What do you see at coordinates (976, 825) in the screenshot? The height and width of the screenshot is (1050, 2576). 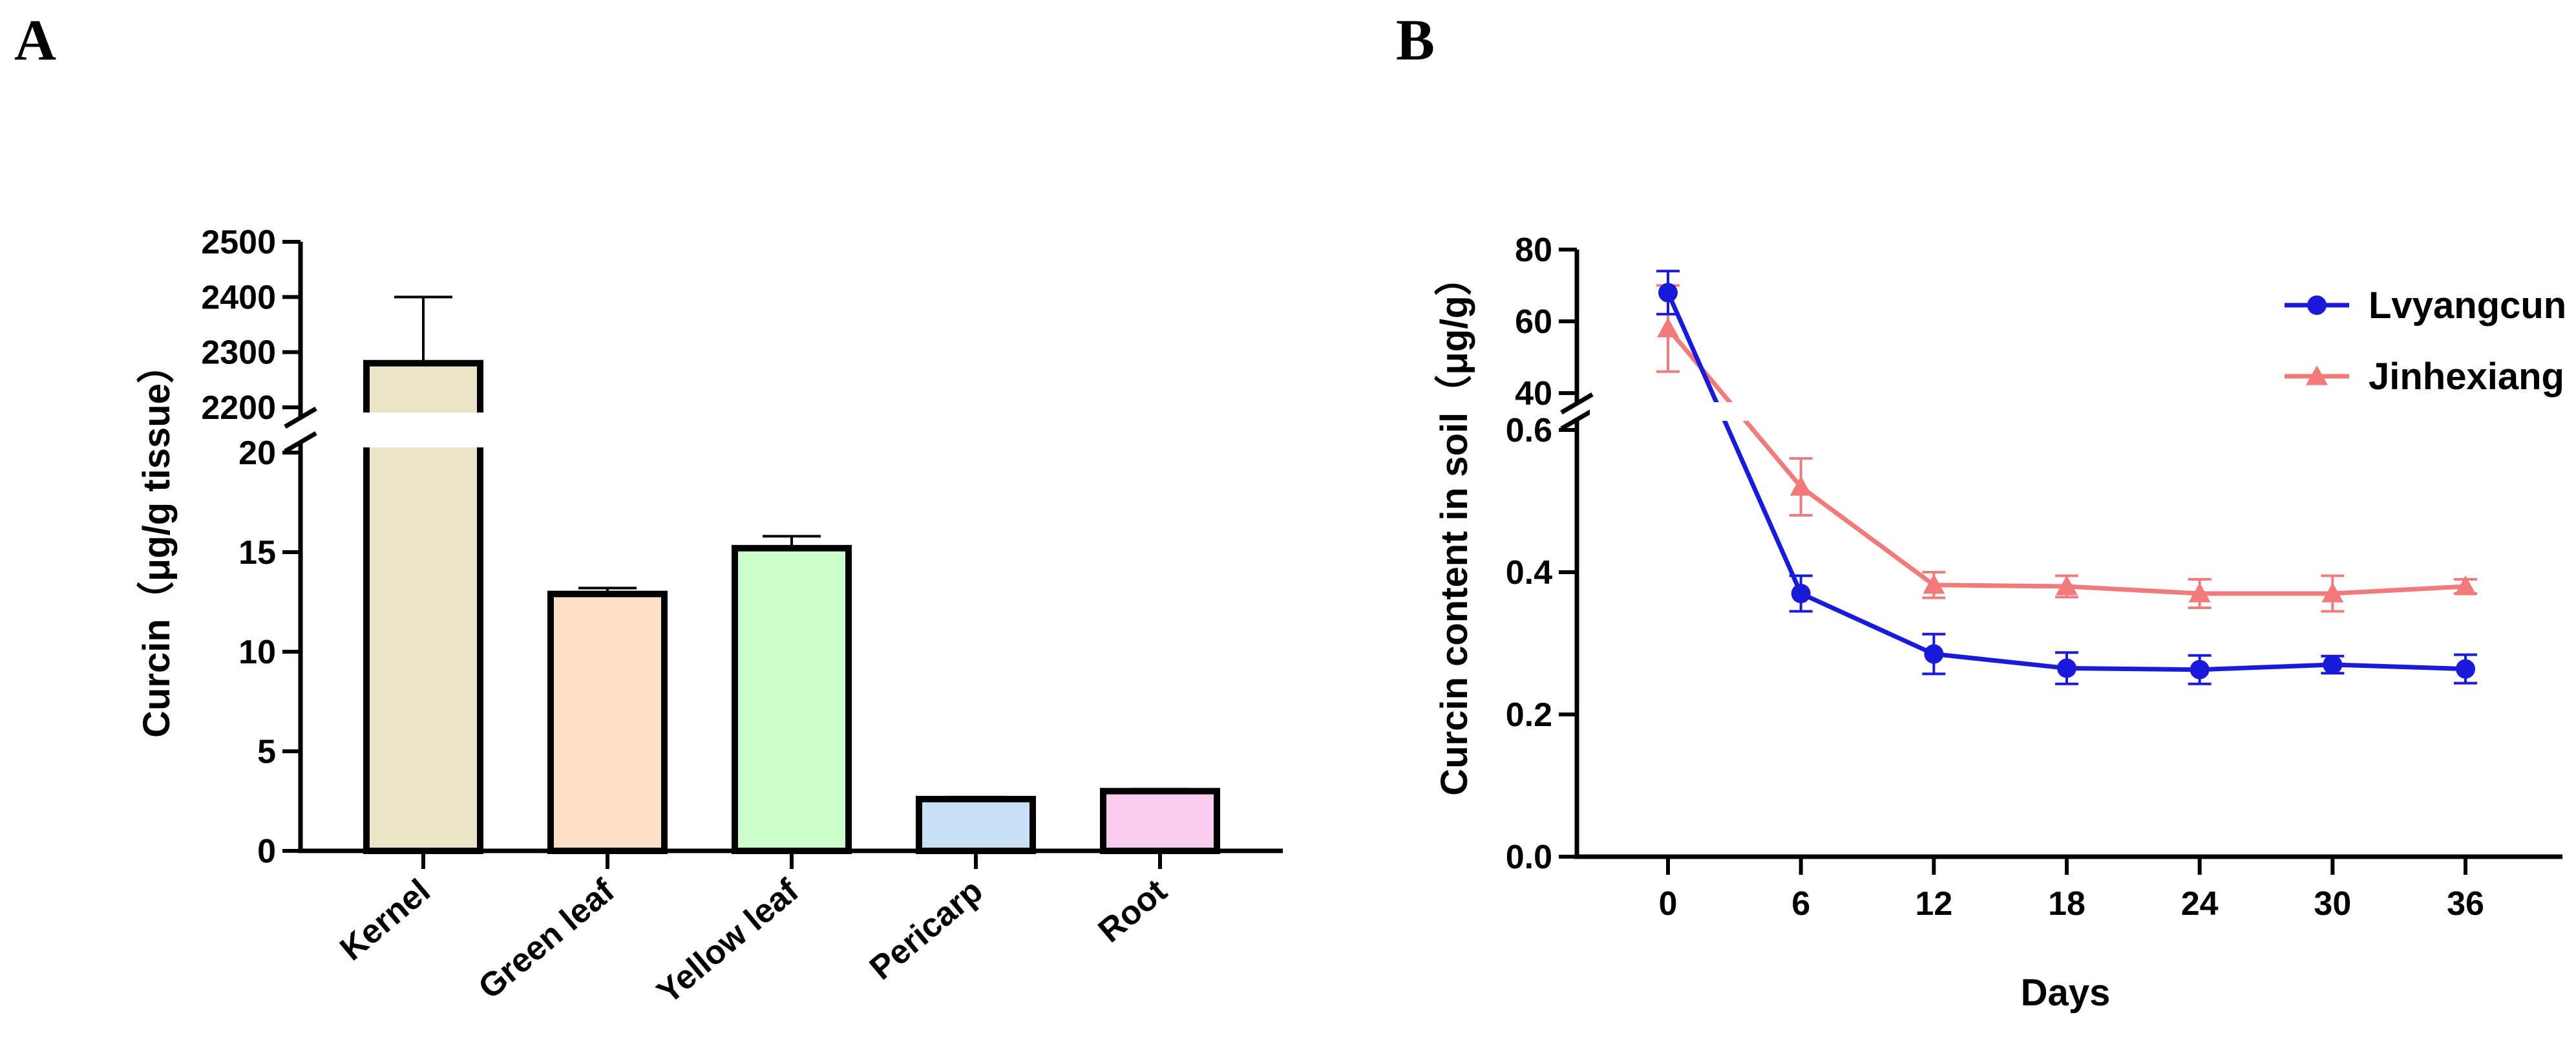 I see `bar-pericarp` at bounding box center [976, 825].